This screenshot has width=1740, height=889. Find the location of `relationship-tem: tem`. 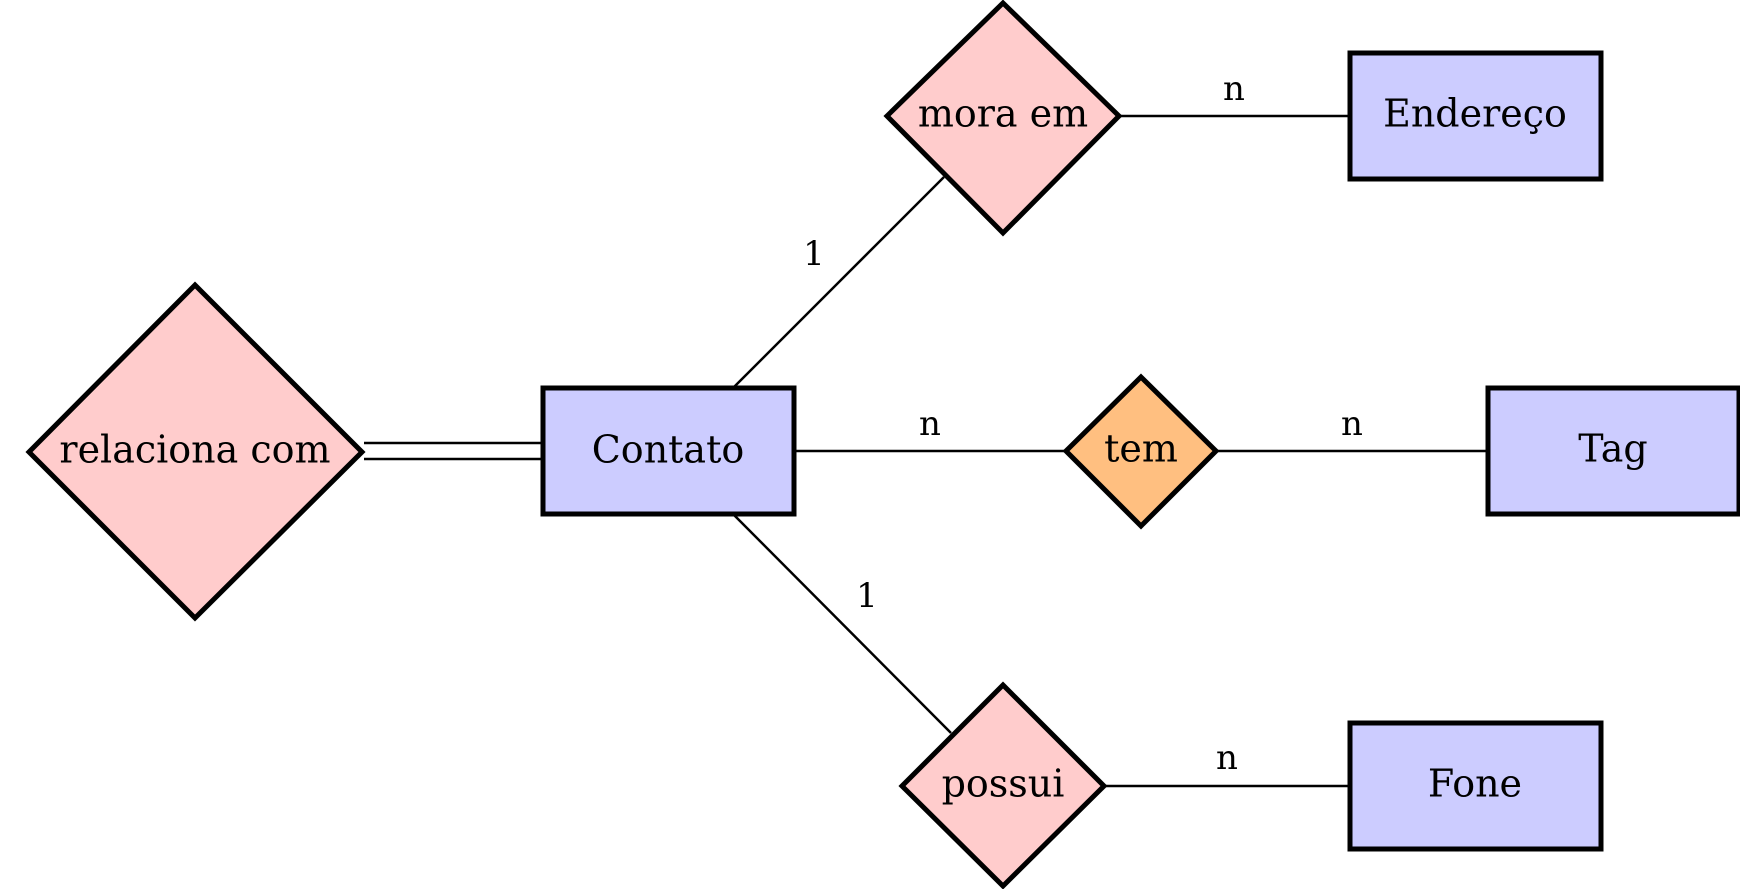

relationship-tem: tem is located at coordinates (1141, 451).